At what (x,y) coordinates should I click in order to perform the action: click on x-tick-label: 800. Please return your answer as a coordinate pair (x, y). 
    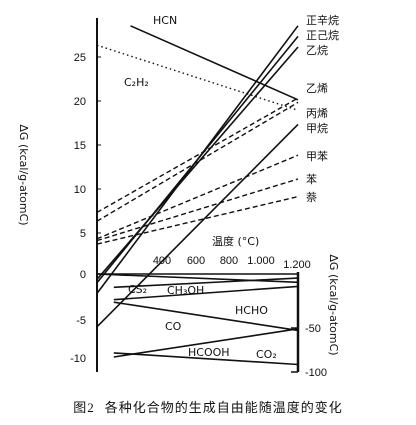
    Looking at the image, I should click on (229, 261).